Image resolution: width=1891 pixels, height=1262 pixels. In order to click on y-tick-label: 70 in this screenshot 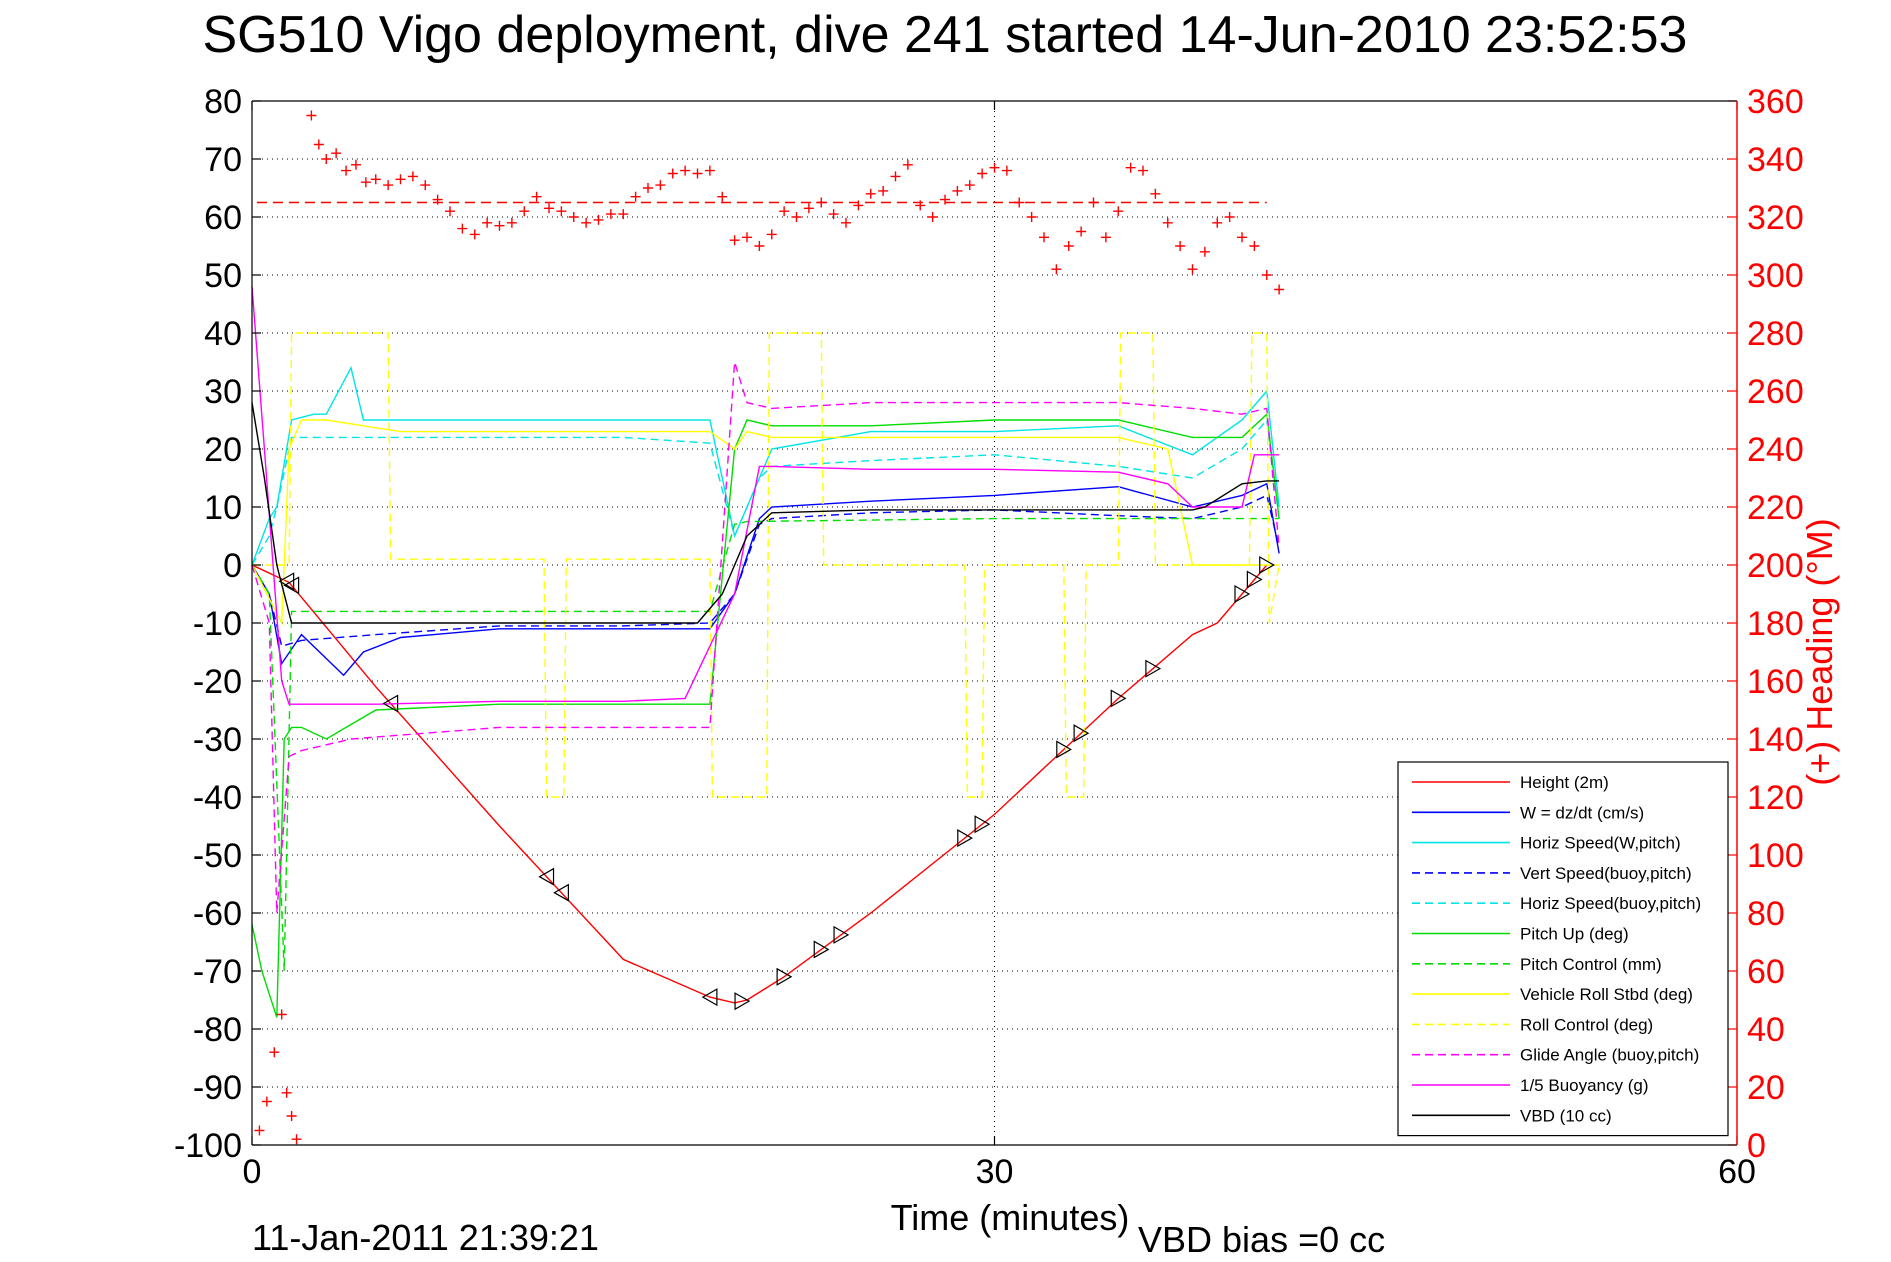, I will do `click(223, 160)`.